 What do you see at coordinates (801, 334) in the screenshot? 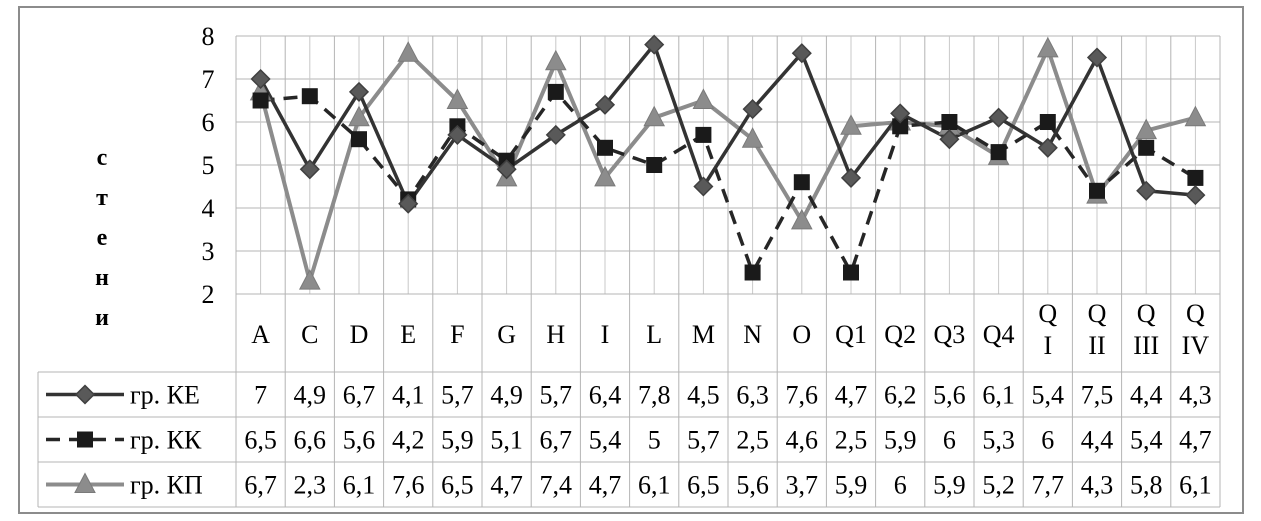
I see `category-label: O` at bounding box center [801, 334].